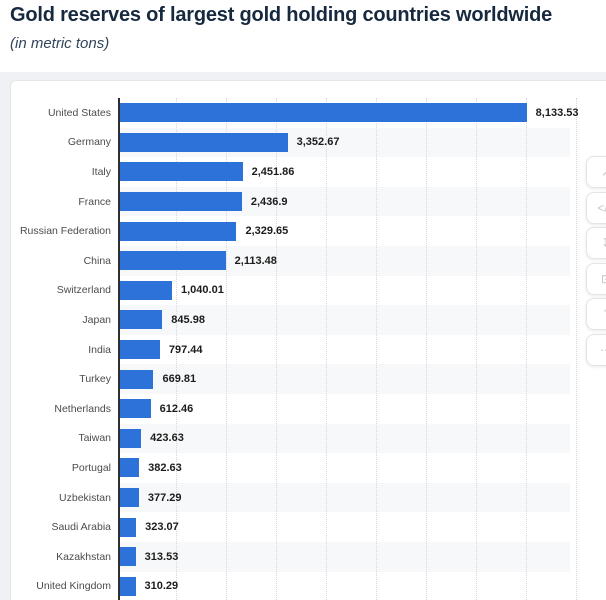 This screenshot has height=600, width=606. I want to click on category-label: Kazakhstan, so click(83, 556).